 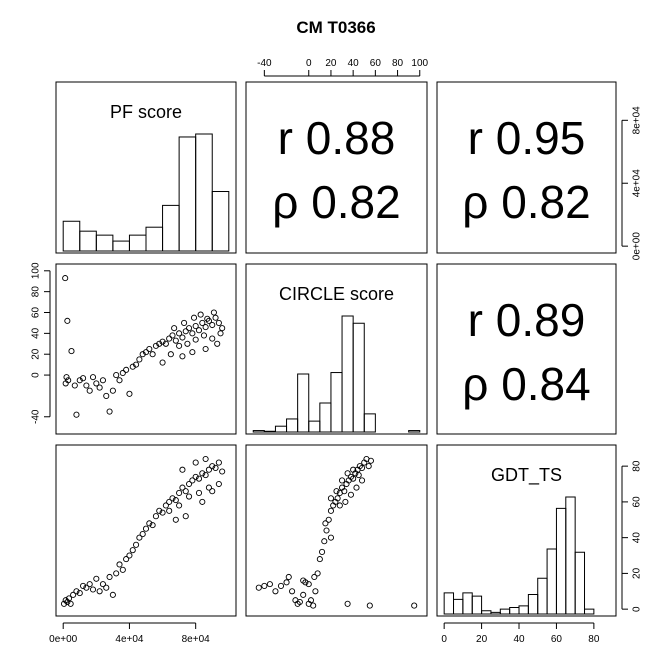 What do you see at coordinates (354, 63) in the screenshot?
I see `circle-x-tick-label: 40` at bounding box center [354, 63].